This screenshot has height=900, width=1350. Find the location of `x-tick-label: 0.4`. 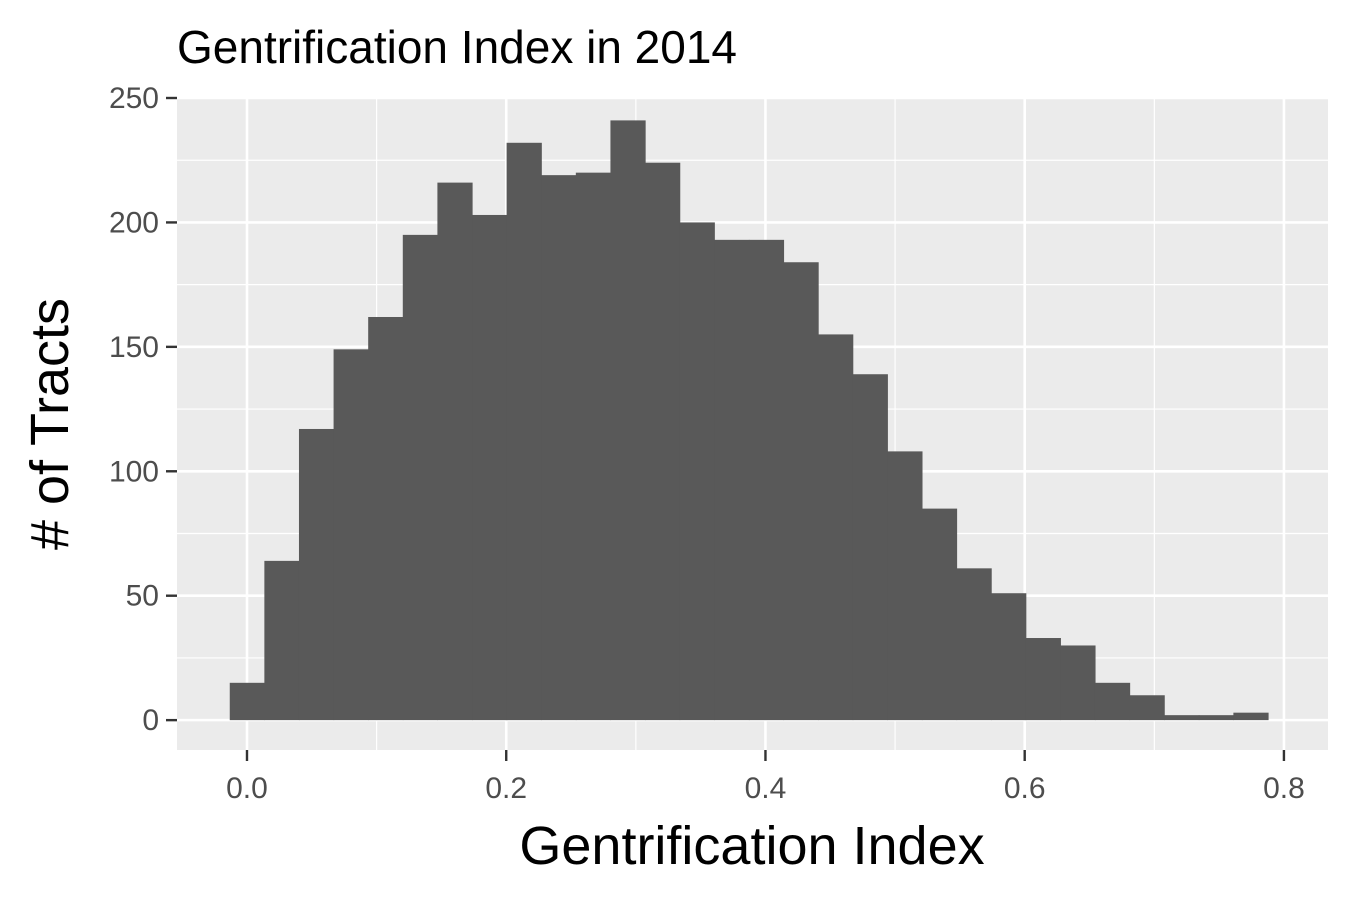

x-tick-label: 0.4 is located at coordinates (766, 788).